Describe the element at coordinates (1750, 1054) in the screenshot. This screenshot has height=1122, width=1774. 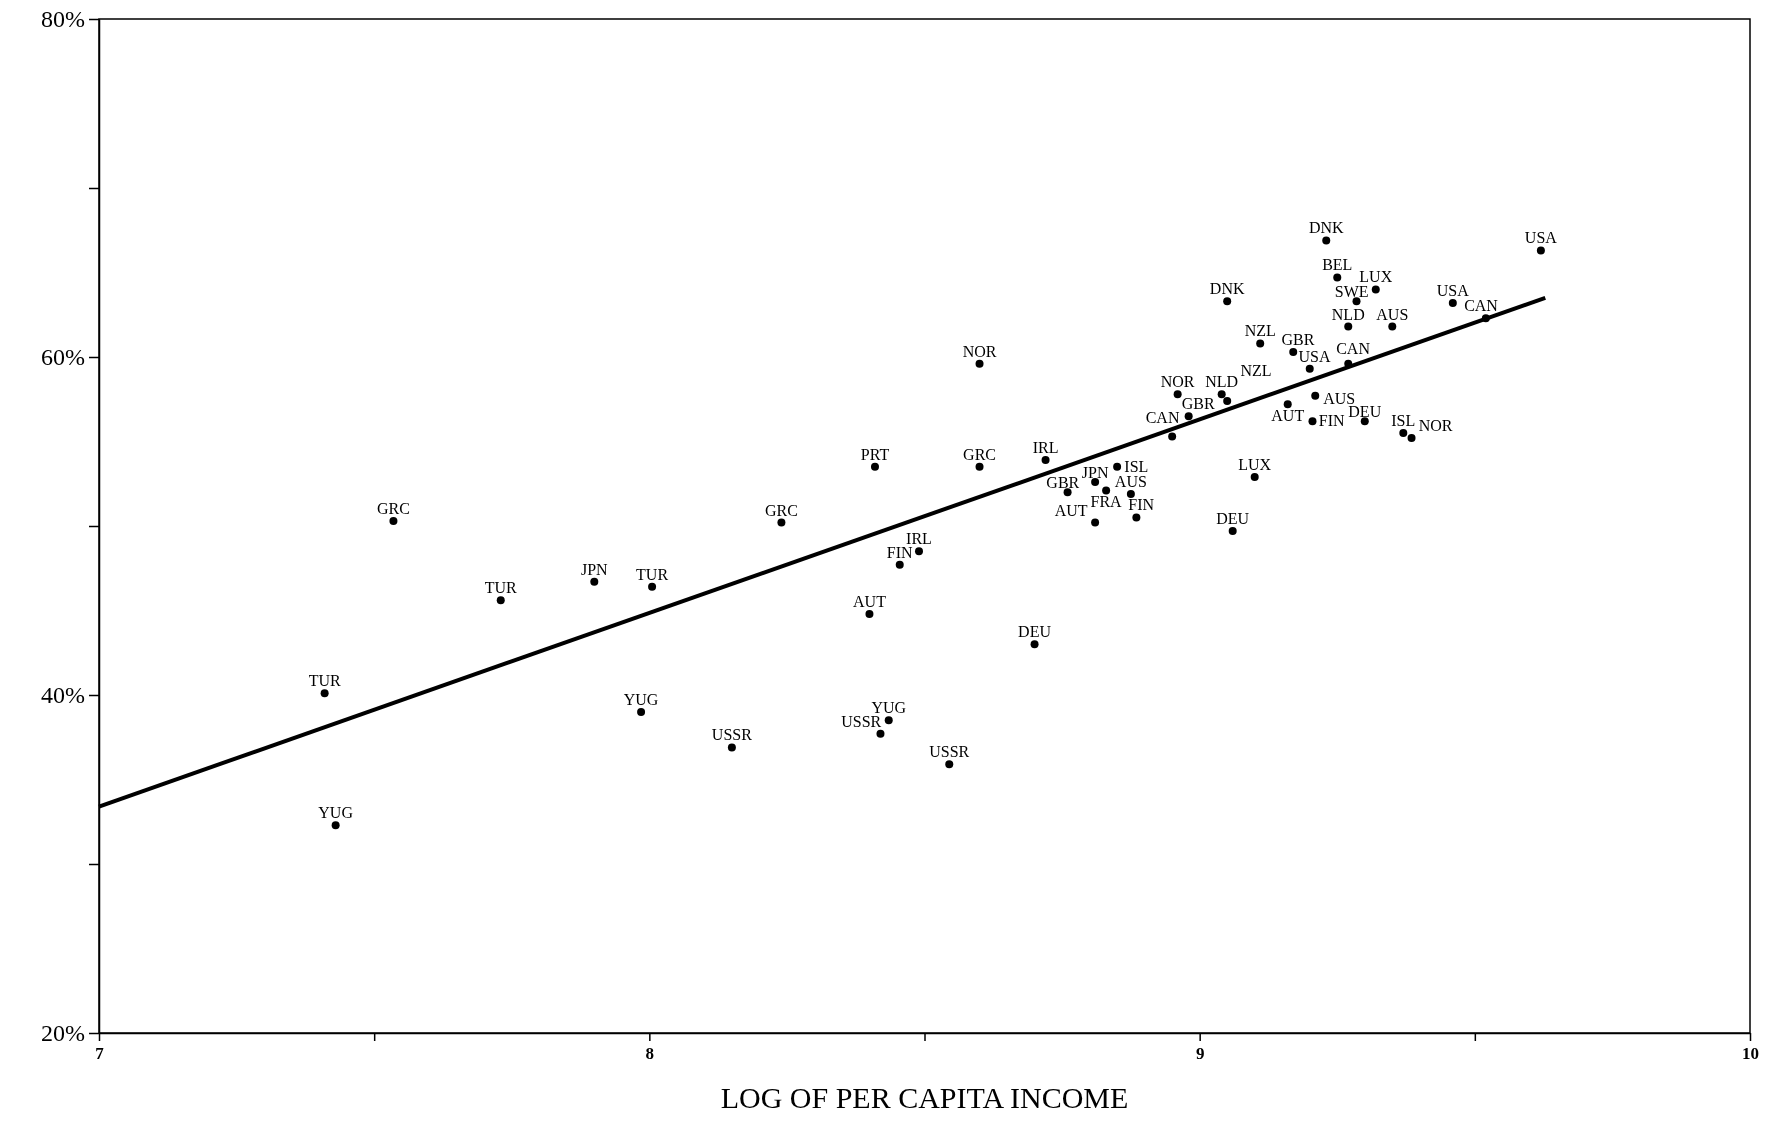
I see `x-tick-label: 10` at that location.